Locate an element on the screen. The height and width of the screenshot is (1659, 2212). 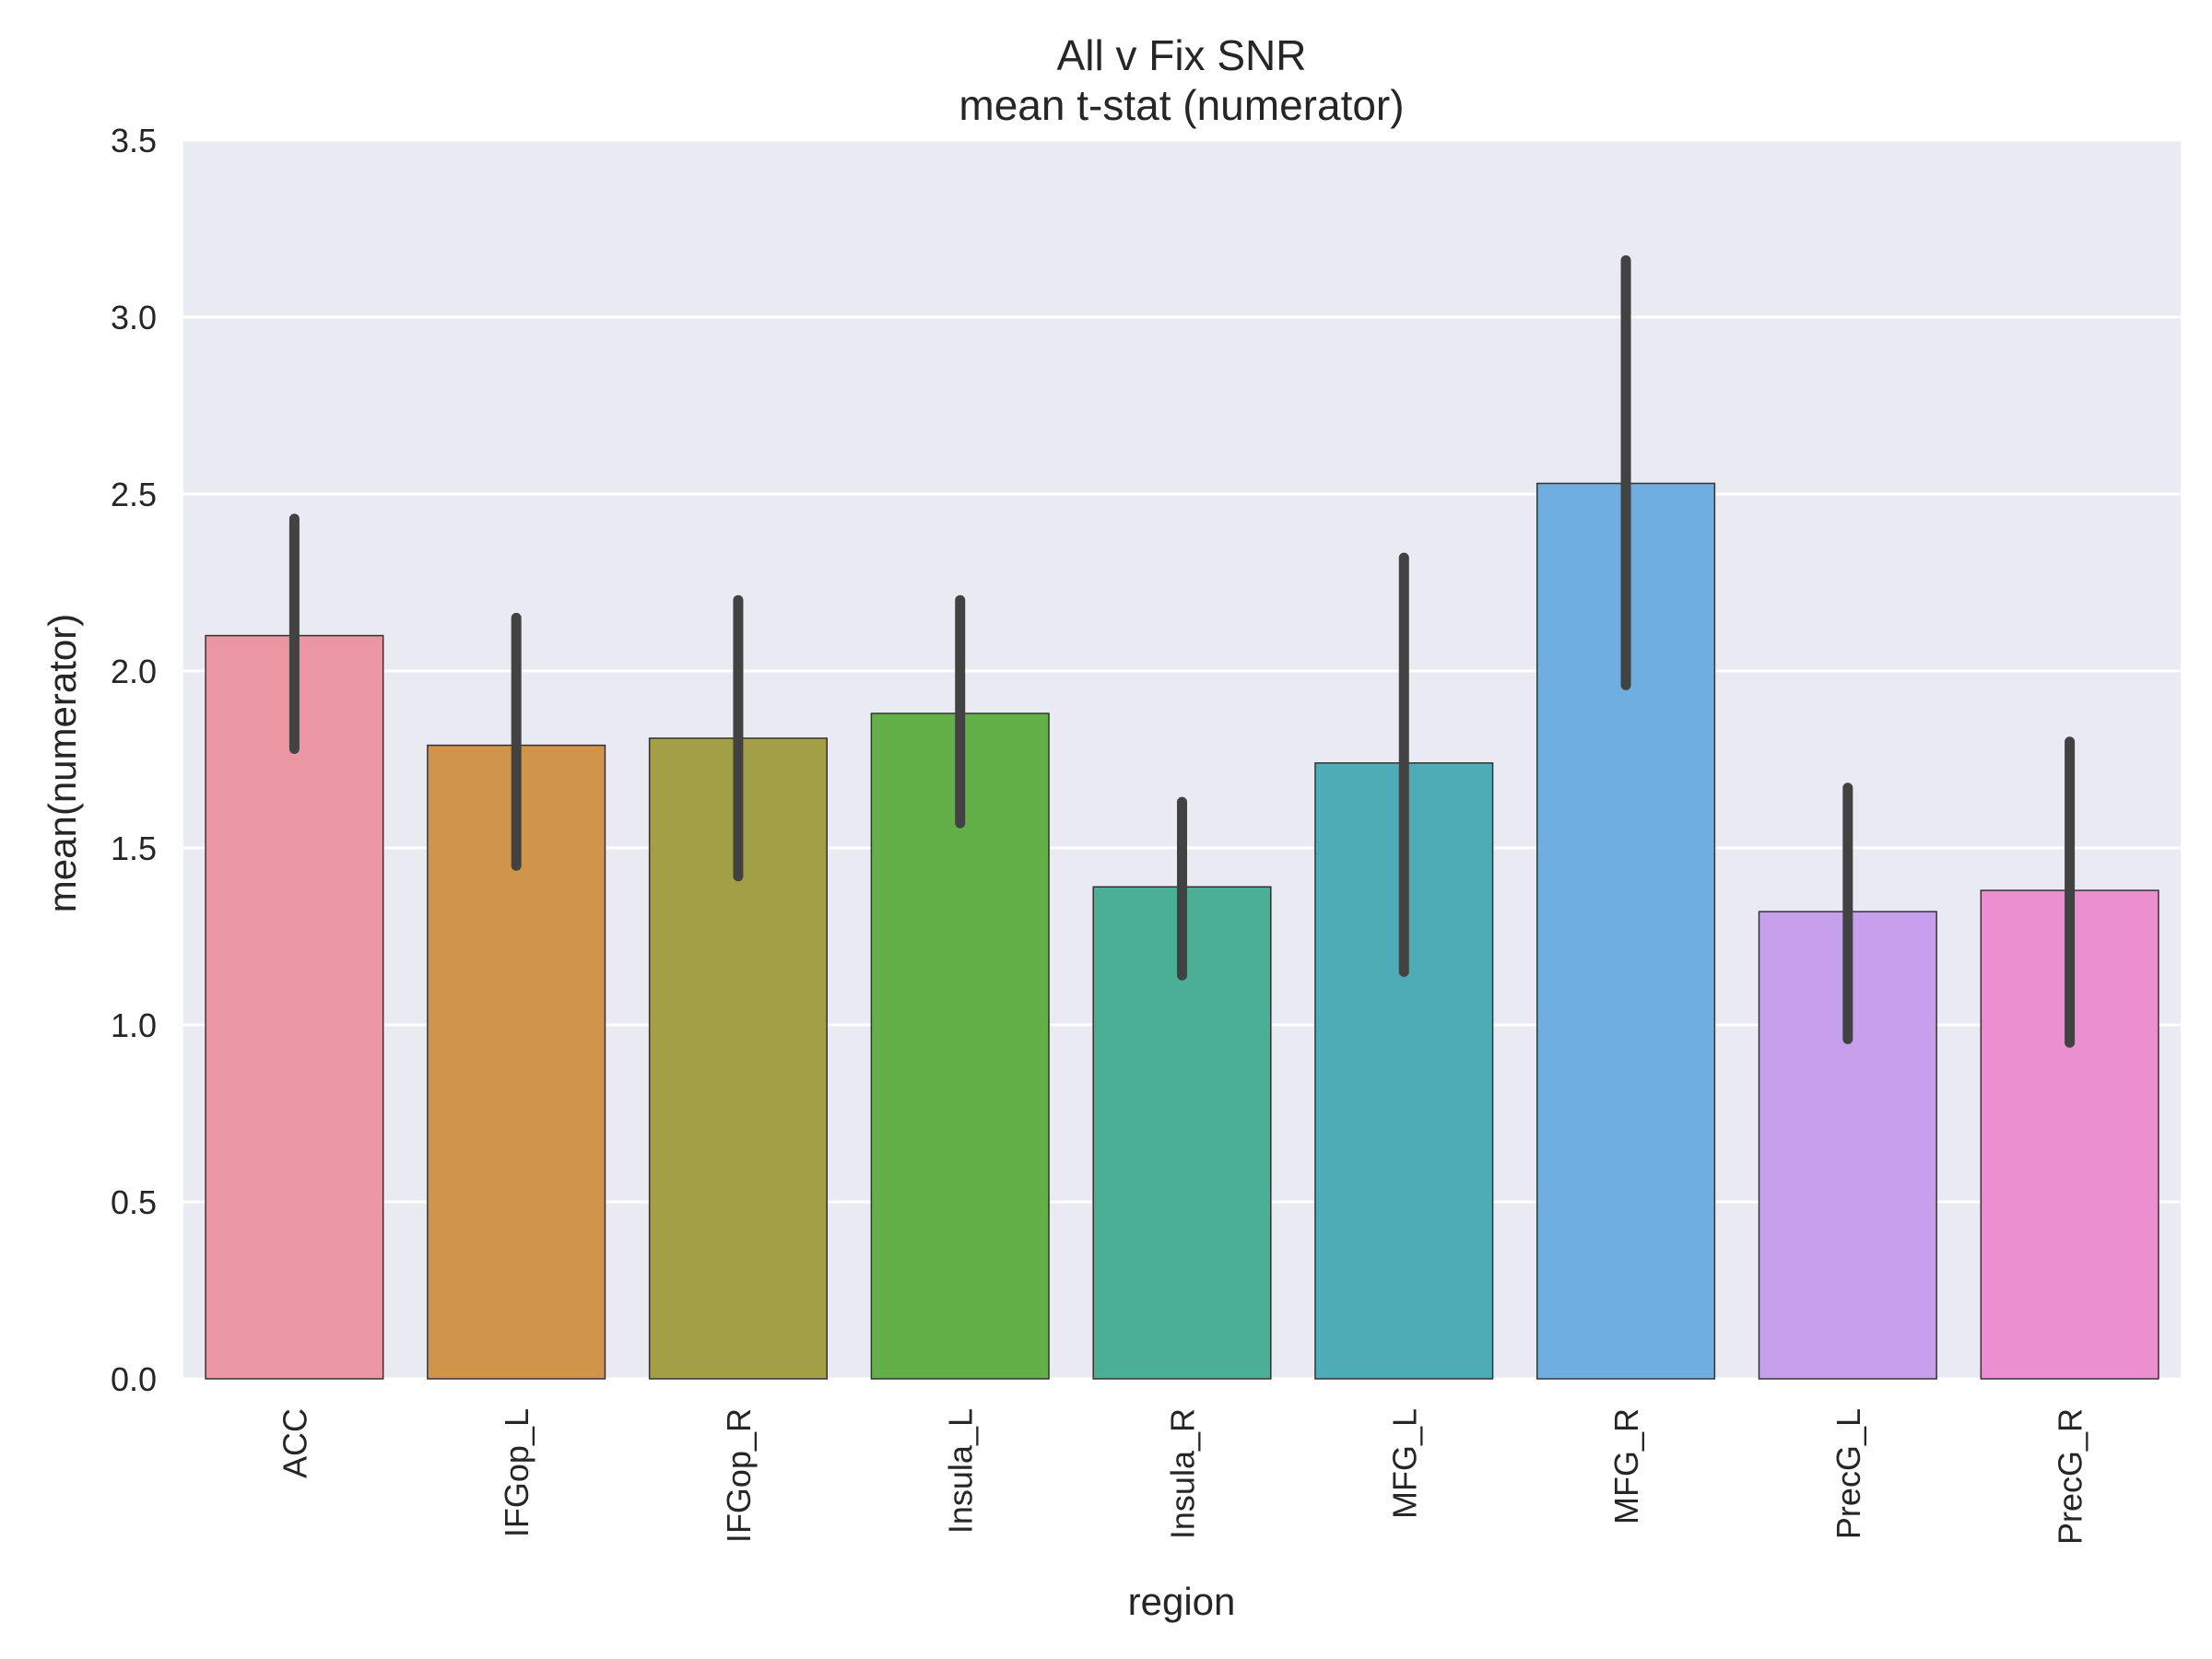
y-tick-label: 2.0 is located at coordinates (134, 671).